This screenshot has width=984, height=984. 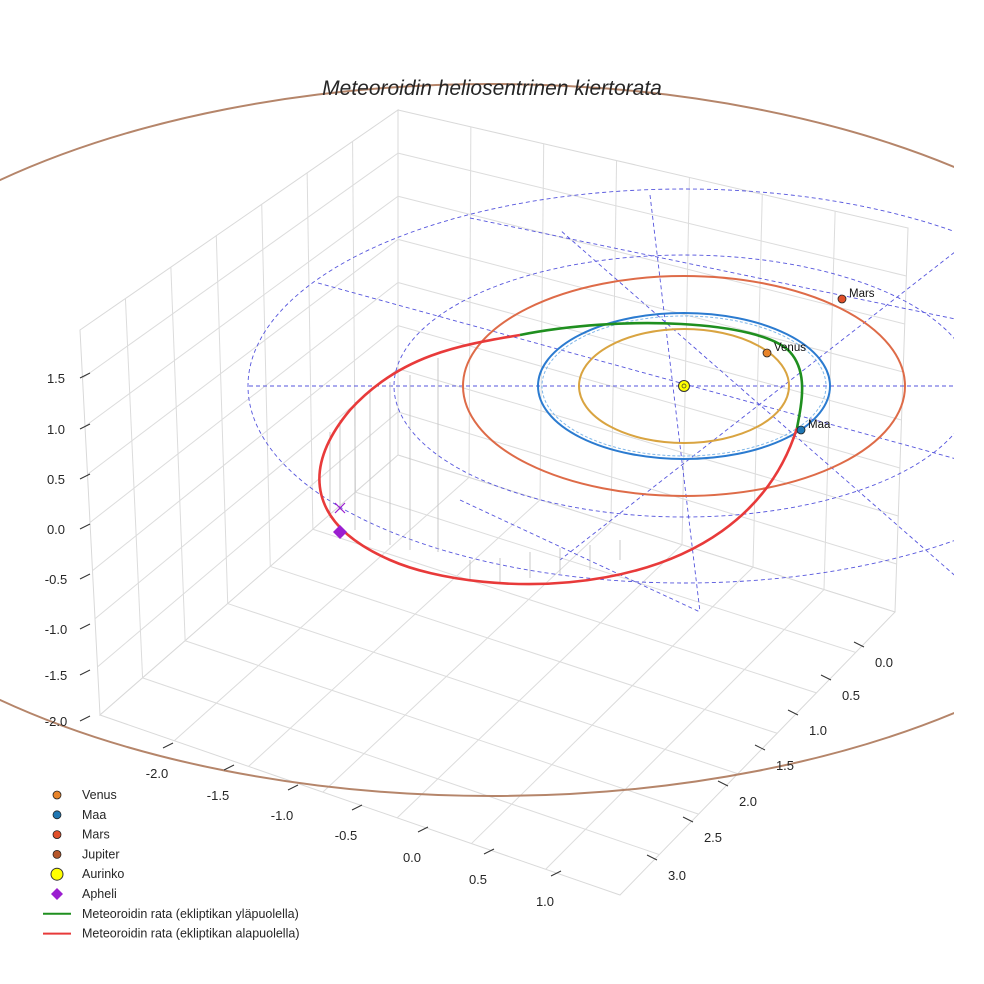 I want to click on y-tick-label: 0.5, so click(x=851, y=695).